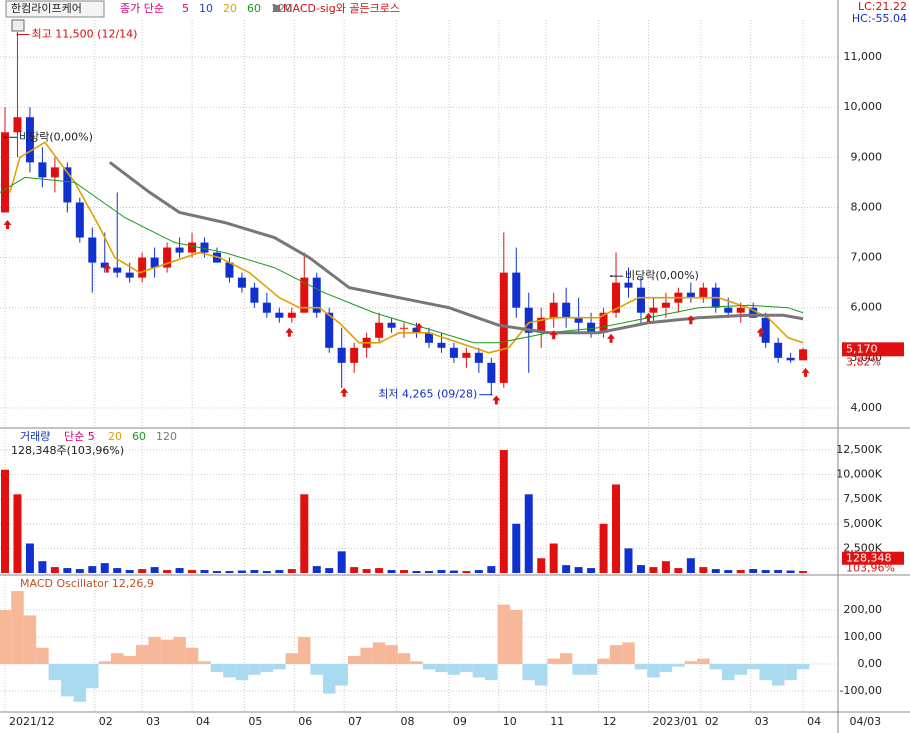 This screenshot has width=910, height=733. Describe the element at coordinates (865, 721) in the screenshot. I see `x-tick-label: 04/03` at that location.